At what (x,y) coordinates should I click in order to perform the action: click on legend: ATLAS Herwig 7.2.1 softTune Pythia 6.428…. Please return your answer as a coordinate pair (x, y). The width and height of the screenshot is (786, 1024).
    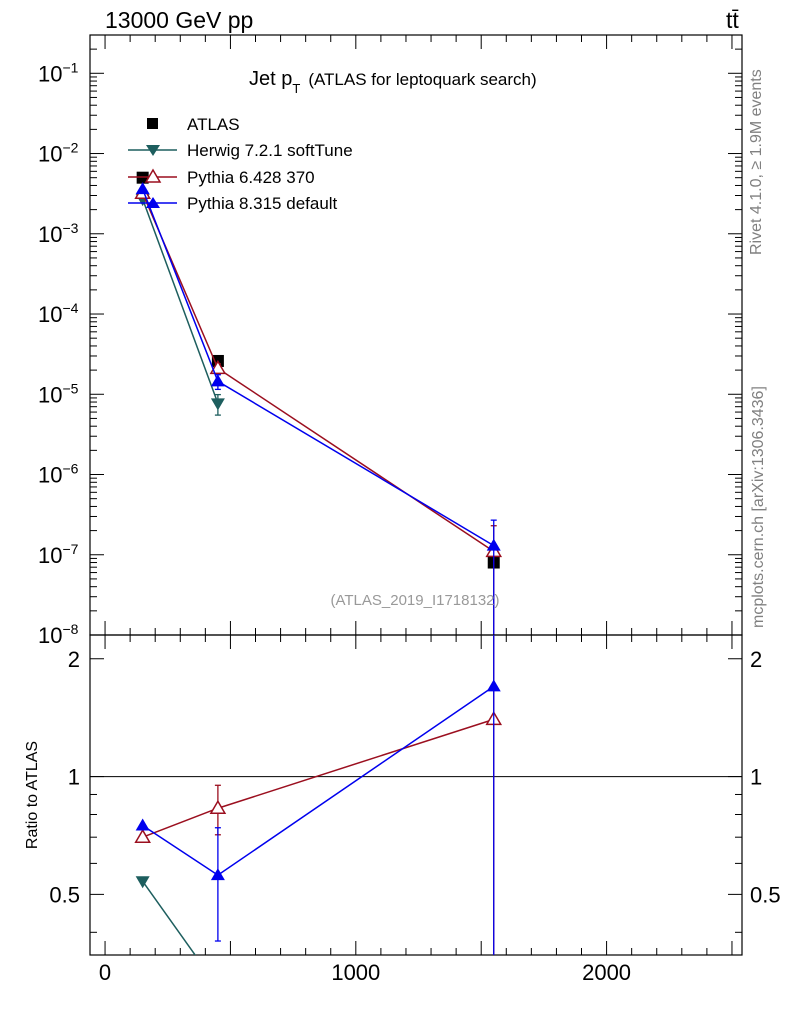
    Looking at the image, I should click on (240, 164).